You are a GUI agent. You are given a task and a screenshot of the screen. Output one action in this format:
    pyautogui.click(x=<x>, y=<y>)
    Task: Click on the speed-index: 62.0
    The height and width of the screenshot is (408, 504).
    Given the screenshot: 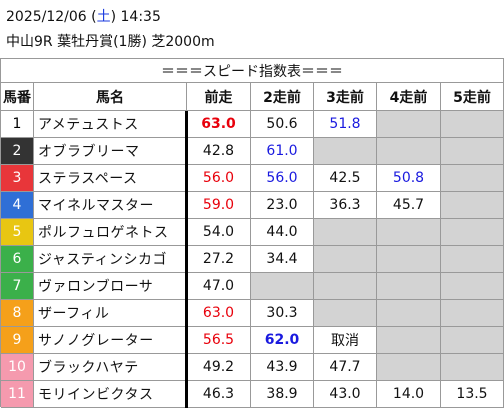 What is the action you would take?
    pyautogui.click(x=282, y=340)
    